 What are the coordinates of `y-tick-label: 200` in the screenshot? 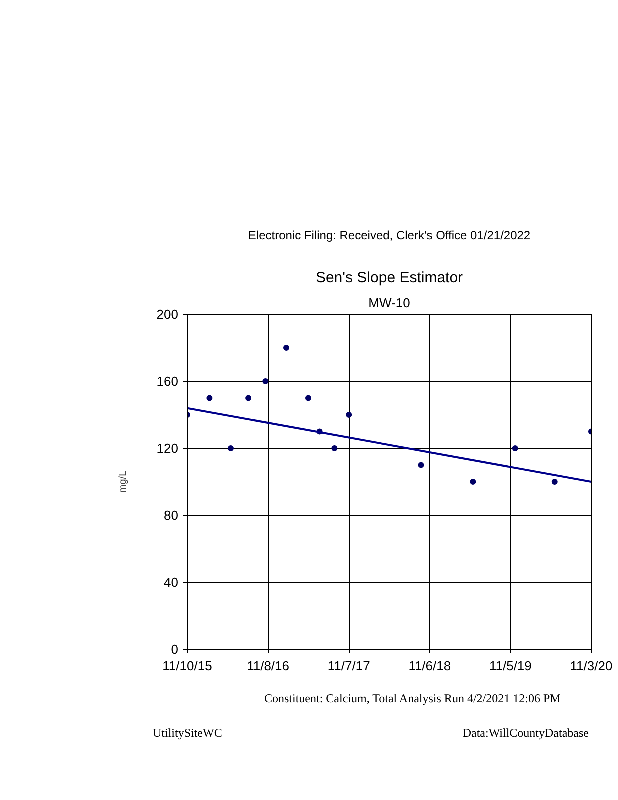 It's located at (167, 314).